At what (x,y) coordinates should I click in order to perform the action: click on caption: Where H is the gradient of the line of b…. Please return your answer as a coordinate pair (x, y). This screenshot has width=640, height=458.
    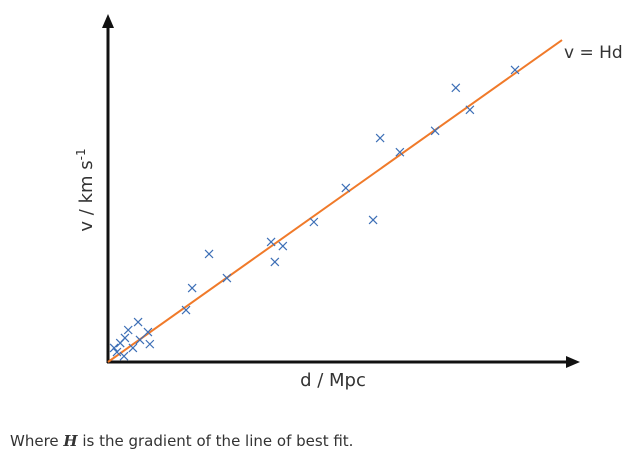
    Looking at the image, I should click on (181, 441).